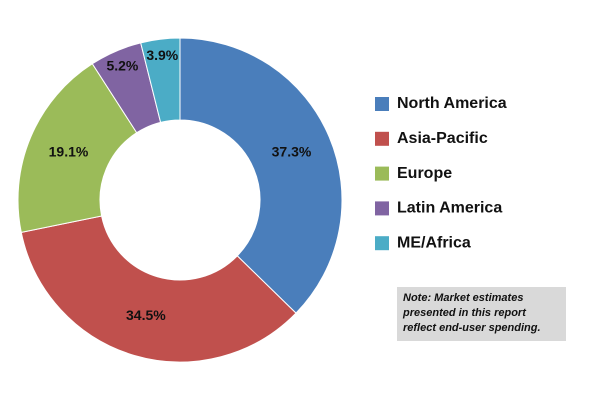  Describe the element at coordinates (464, 313) in the screenshot. I see `note-line: presented in this report` at that location.